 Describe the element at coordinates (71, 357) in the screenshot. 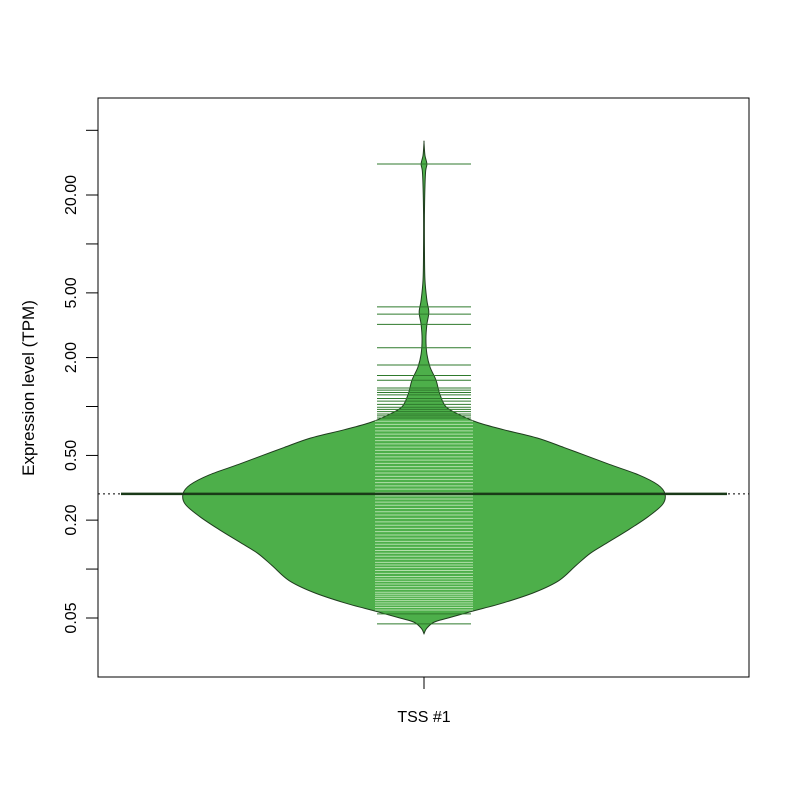

I see `y-tick-label: 2.00` at that location.